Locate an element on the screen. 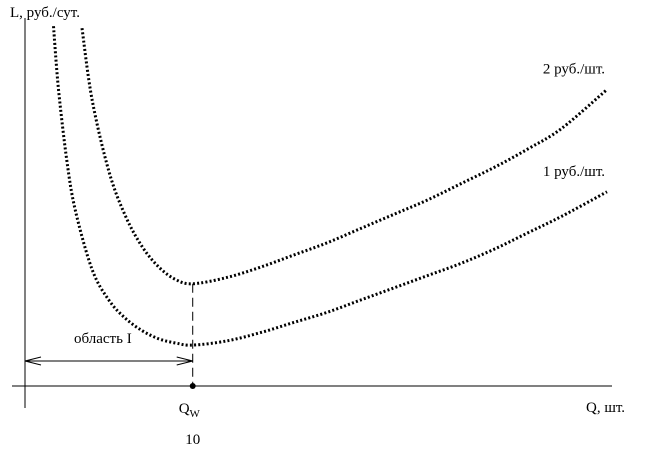 This screenshot has width=655, height=456. series-label-1: 2 руб./шт. is located at coordinates (574, 70).